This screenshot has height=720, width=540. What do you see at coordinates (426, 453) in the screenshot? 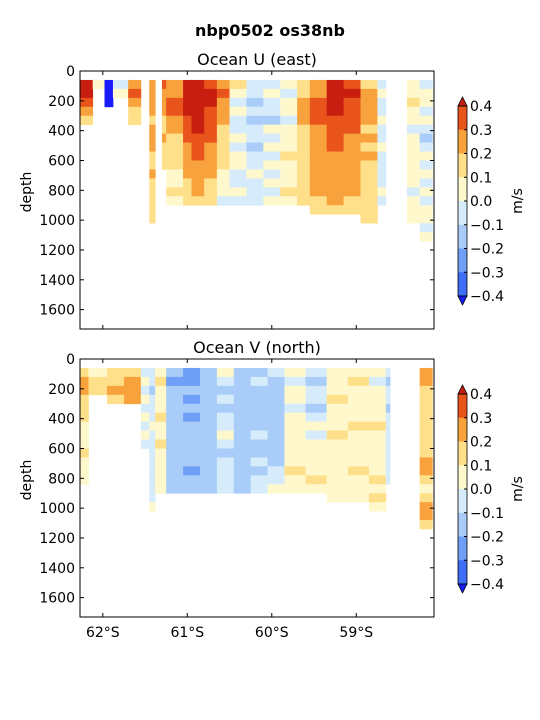
I see `cell-s20-d9` at bounding box center [426, 453].